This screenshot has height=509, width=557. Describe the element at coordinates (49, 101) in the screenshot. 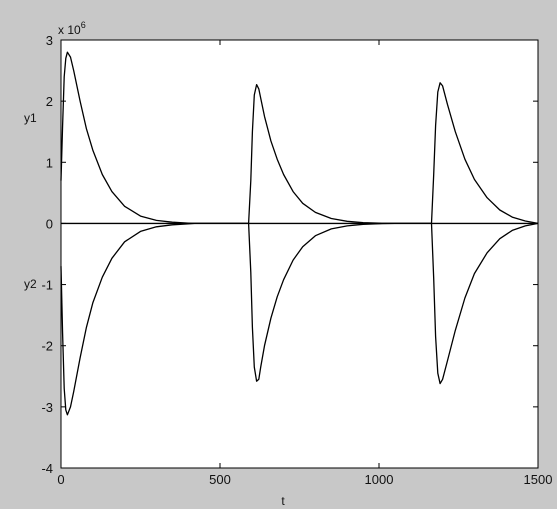

I see `y-tick-label: 2` at that location.